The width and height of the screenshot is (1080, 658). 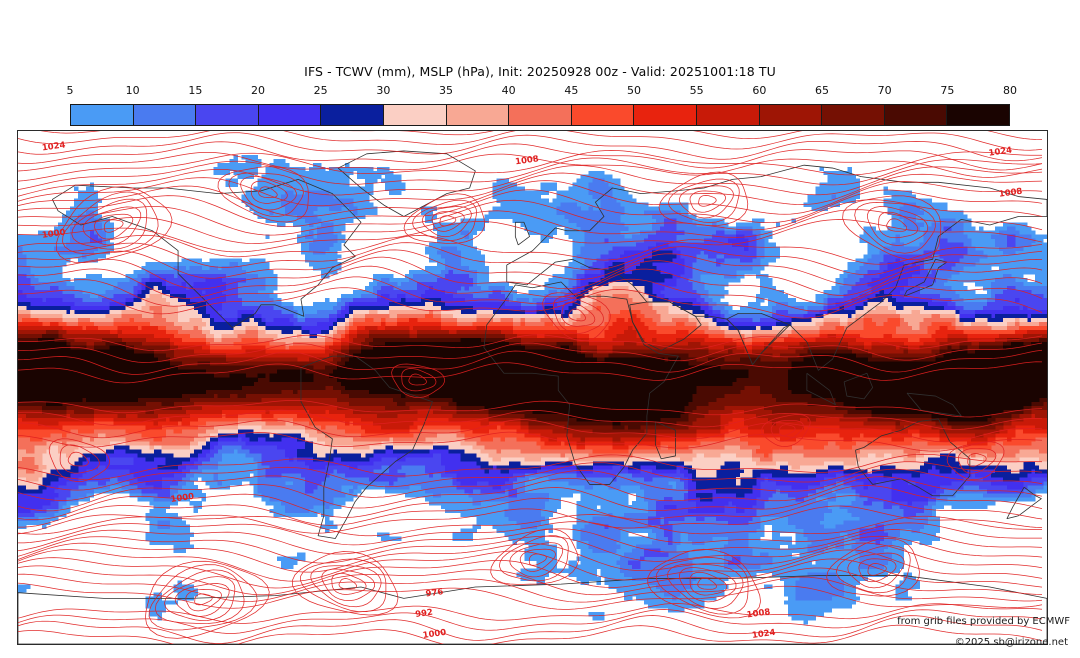 I want to click on copyright-credit: ©2025 sb@irizone.net, so click(x=1011, y=642).